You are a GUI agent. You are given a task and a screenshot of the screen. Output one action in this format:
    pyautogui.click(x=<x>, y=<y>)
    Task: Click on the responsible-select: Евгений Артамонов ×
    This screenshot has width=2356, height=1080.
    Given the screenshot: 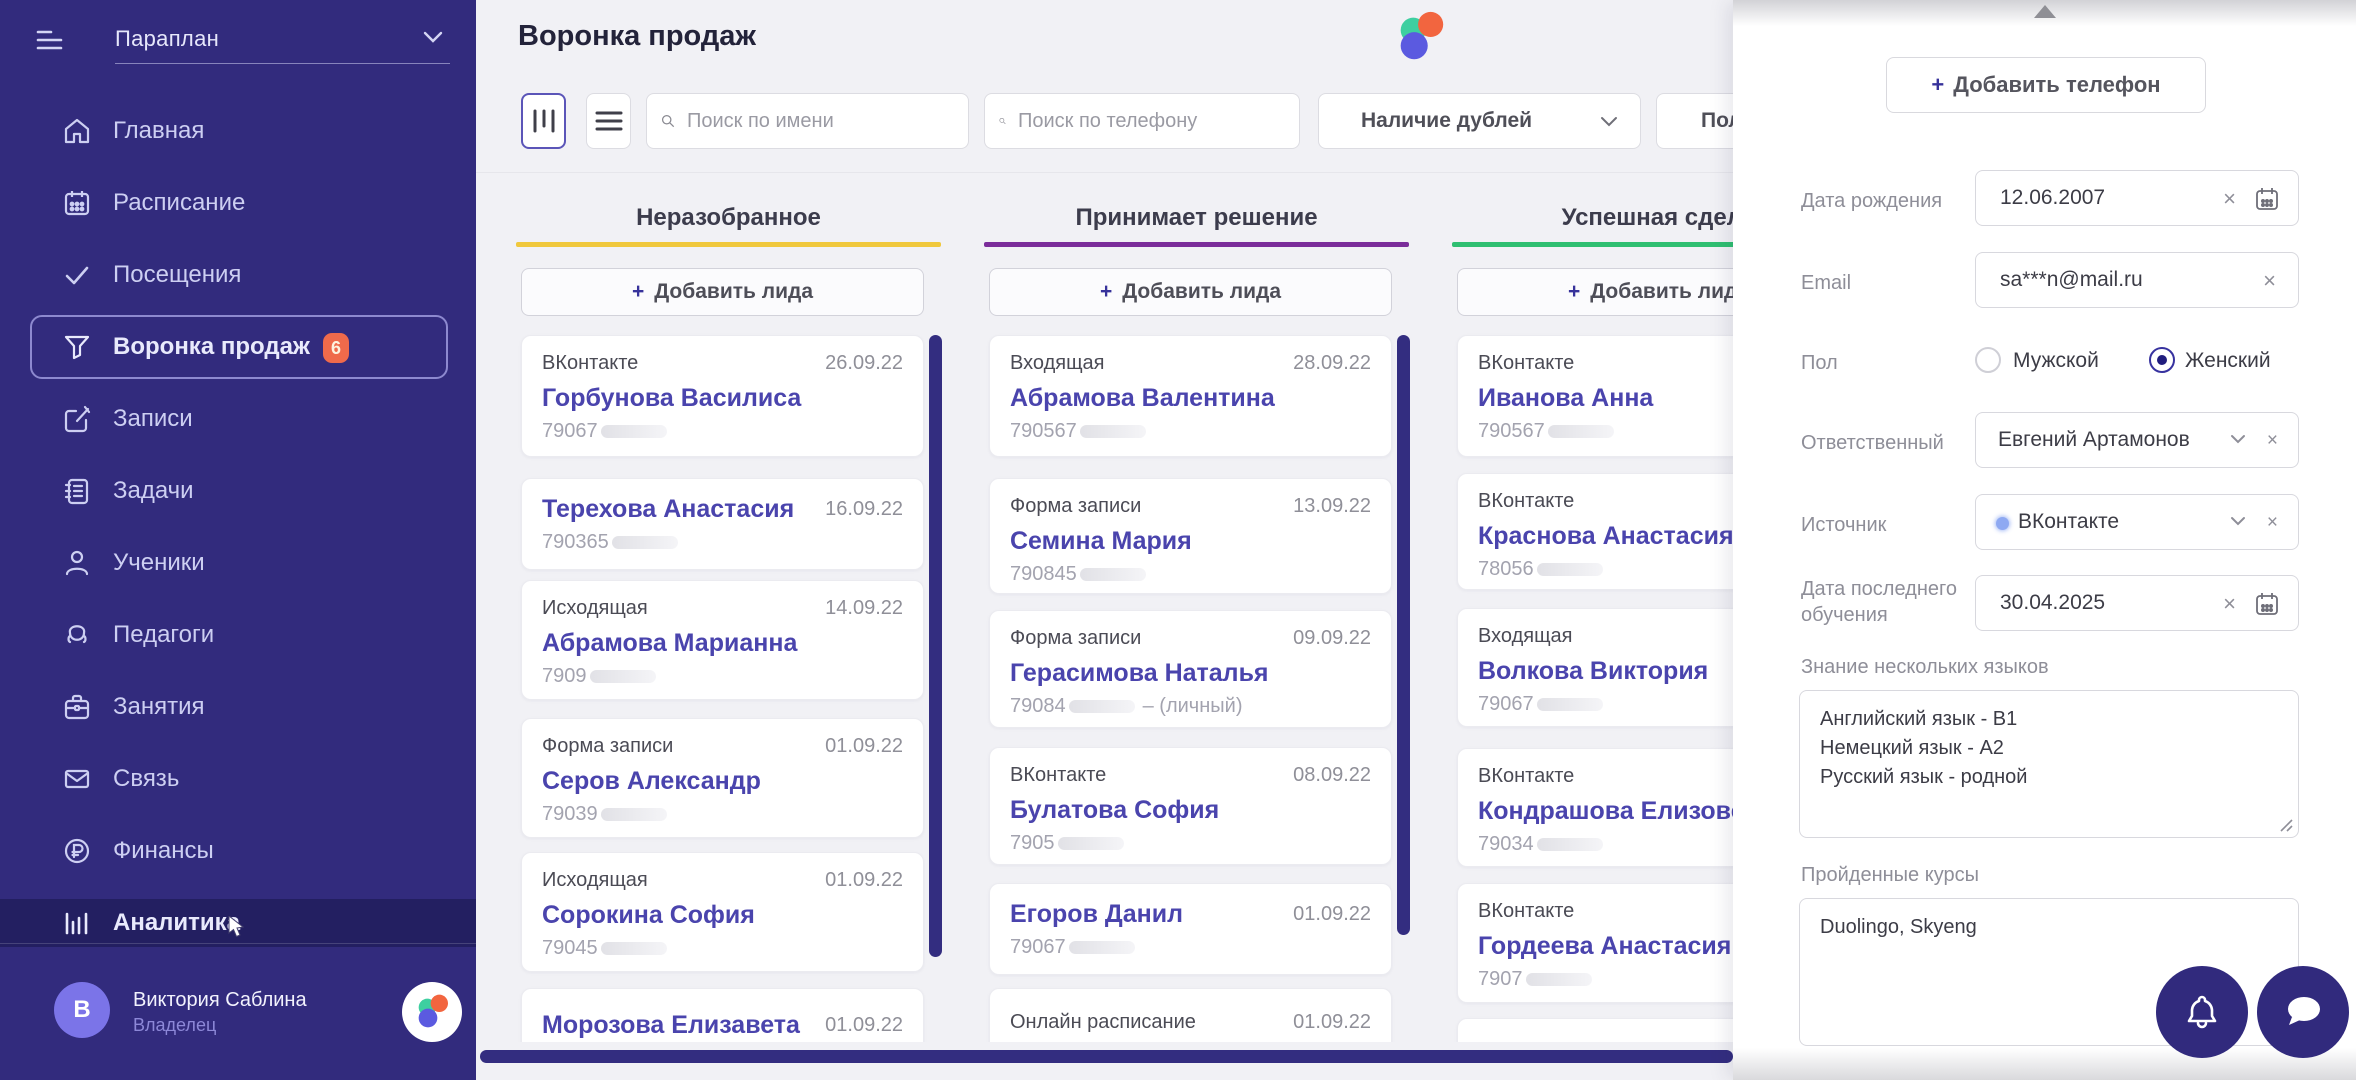 What is the action you would take?
    pyautogui.click(x=2137, y=440)
    